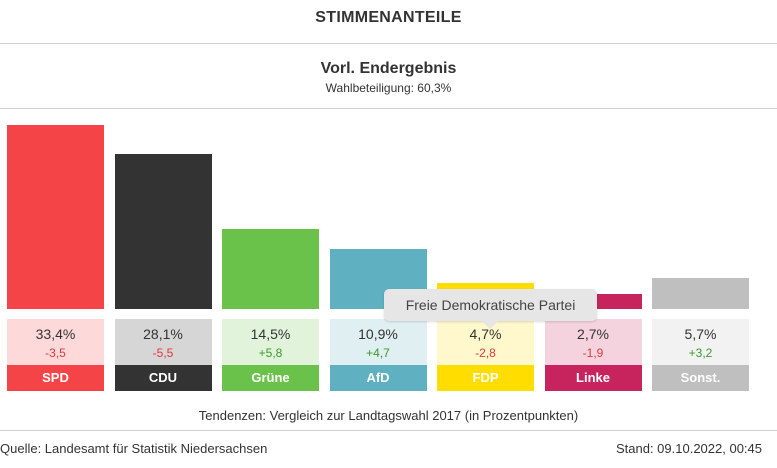  I want to click on value-label: 33,4%, so click(55, 334).